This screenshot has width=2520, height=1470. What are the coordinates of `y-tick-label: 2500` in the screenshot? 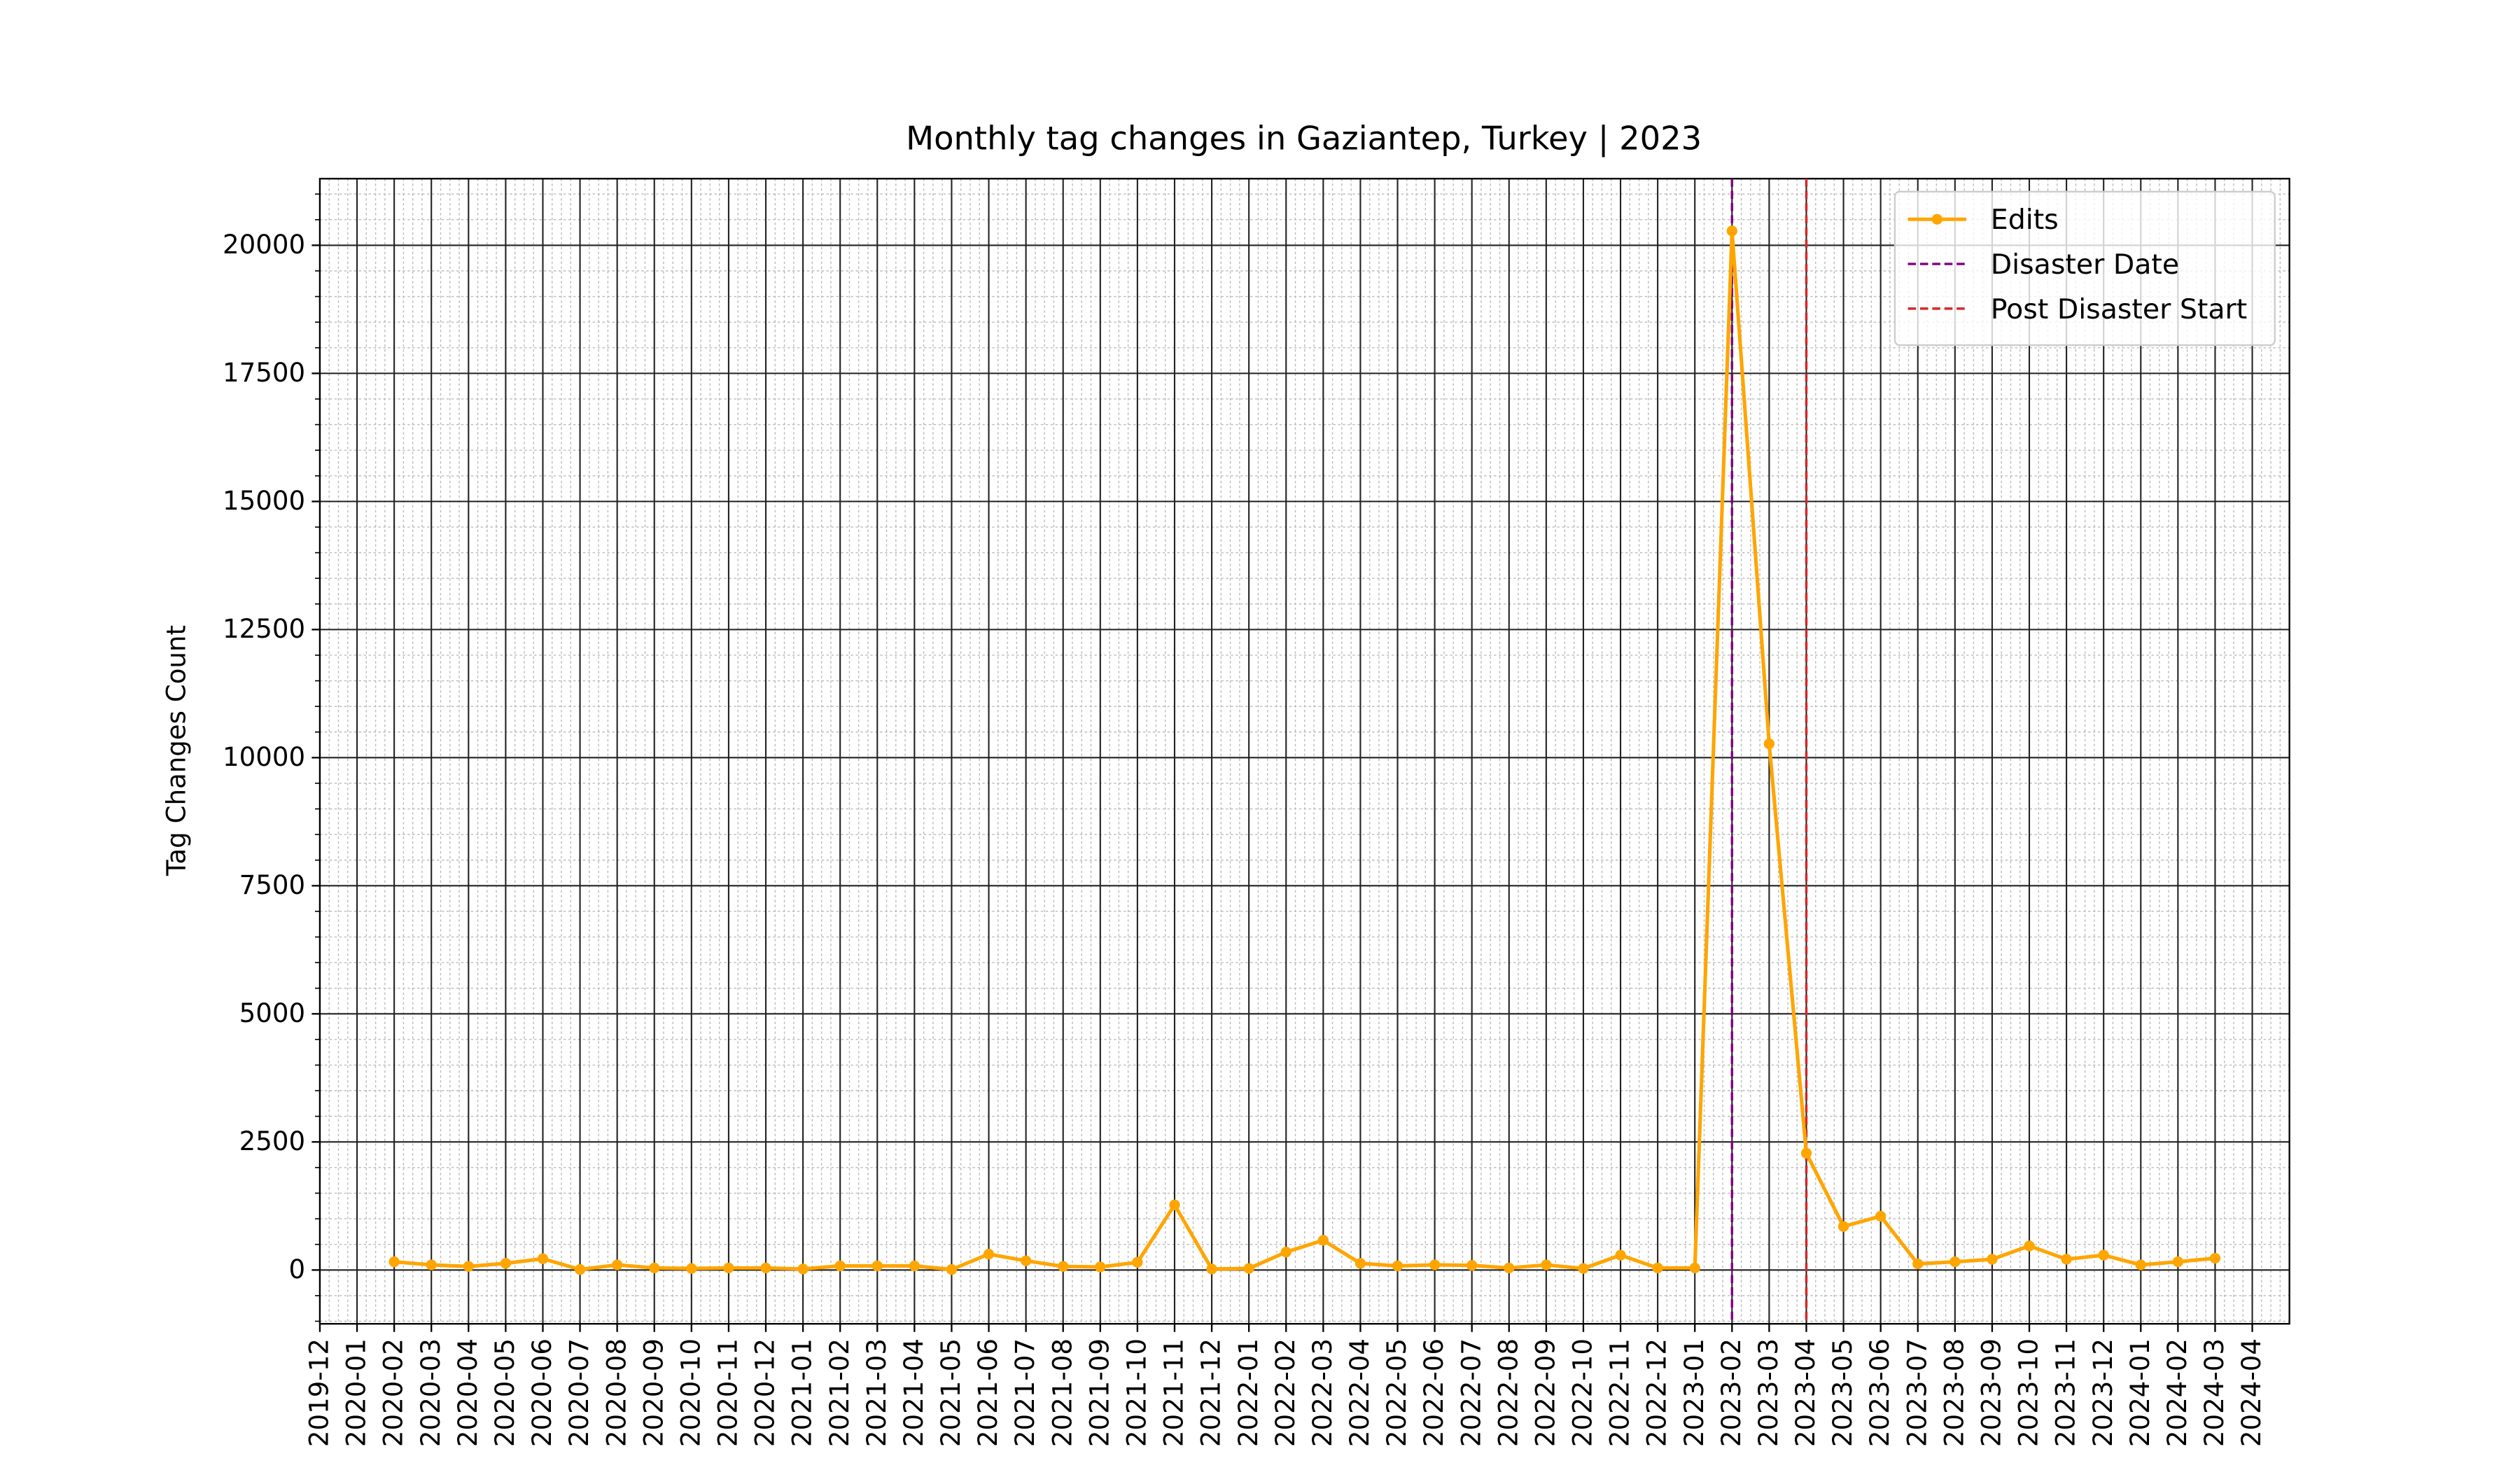 It's located at (272, 1141).